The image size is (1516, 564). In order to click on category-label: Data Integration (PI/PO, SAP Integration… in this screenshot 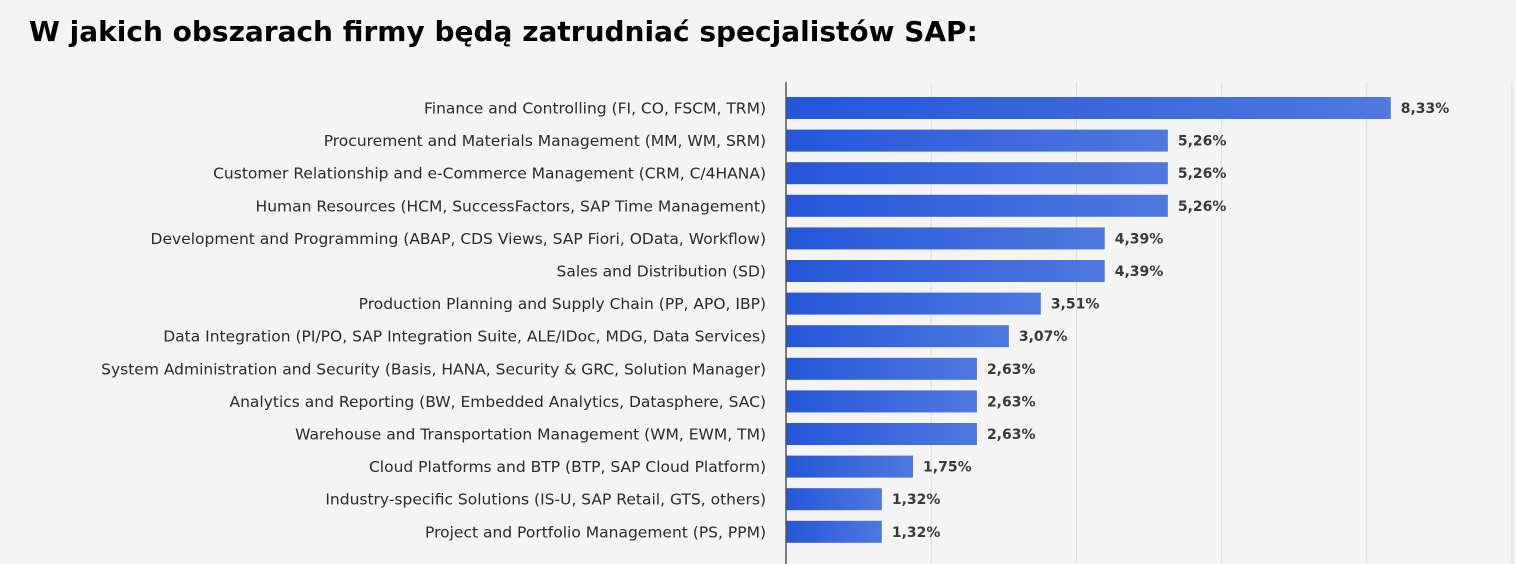, I will do `click(464, 337)`.